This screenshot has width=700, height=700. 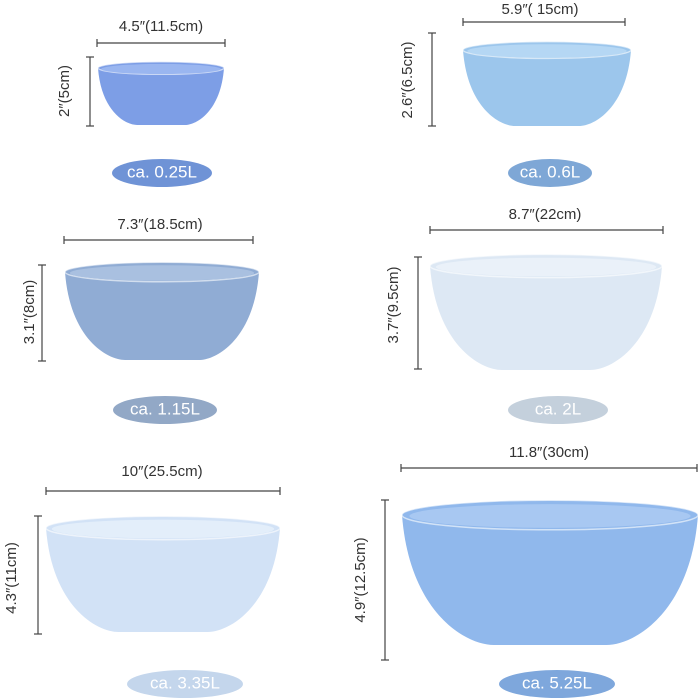 I want to click on capacity-label: ca. 1.15L, so click(x=165, y=408).